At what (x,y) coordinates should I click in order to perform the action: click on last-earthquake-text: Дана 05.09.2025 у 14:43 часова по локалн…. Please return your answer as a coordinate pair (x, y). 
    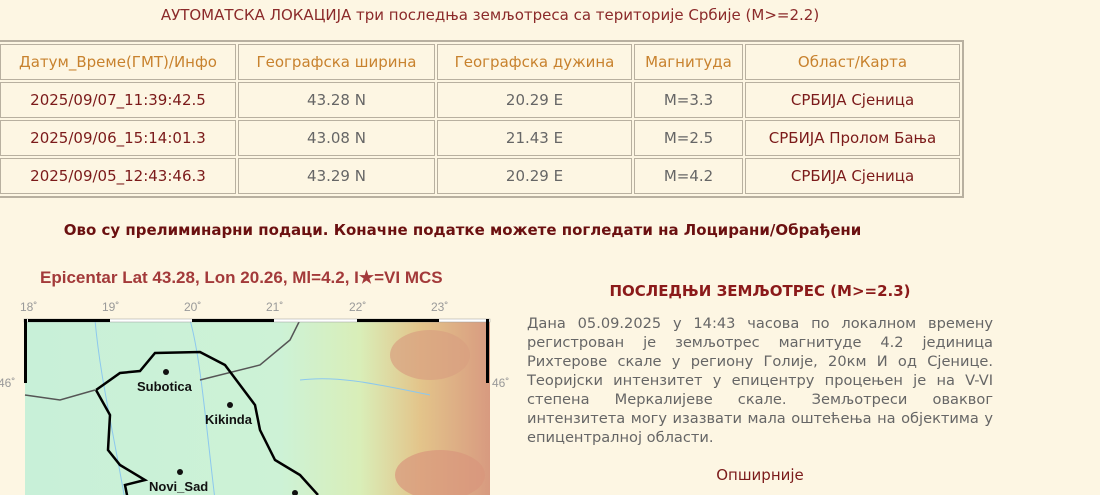
    Looking at the image, I should click on (760, 380).